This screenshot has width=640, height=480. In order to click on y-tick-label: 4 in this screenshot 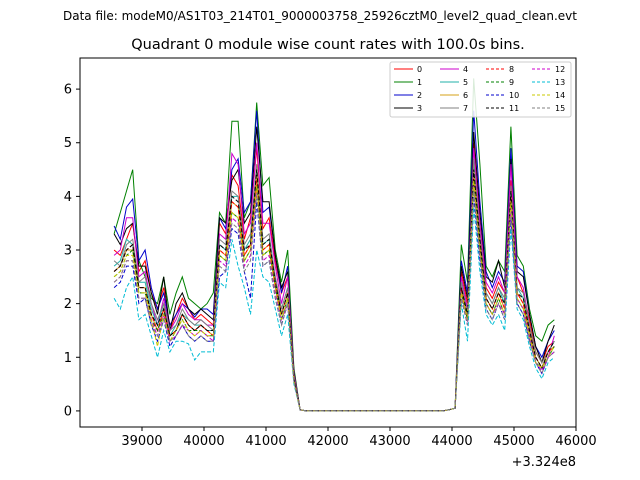, I will do `click(68, 197)`.